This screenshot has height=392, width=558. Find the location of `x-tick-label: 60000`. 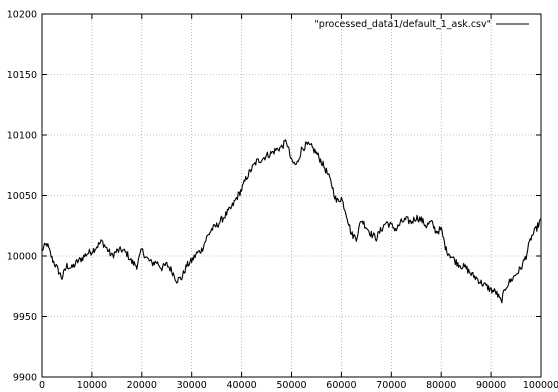

x-tick-label: 60000 is located at coordinates (341, 385).